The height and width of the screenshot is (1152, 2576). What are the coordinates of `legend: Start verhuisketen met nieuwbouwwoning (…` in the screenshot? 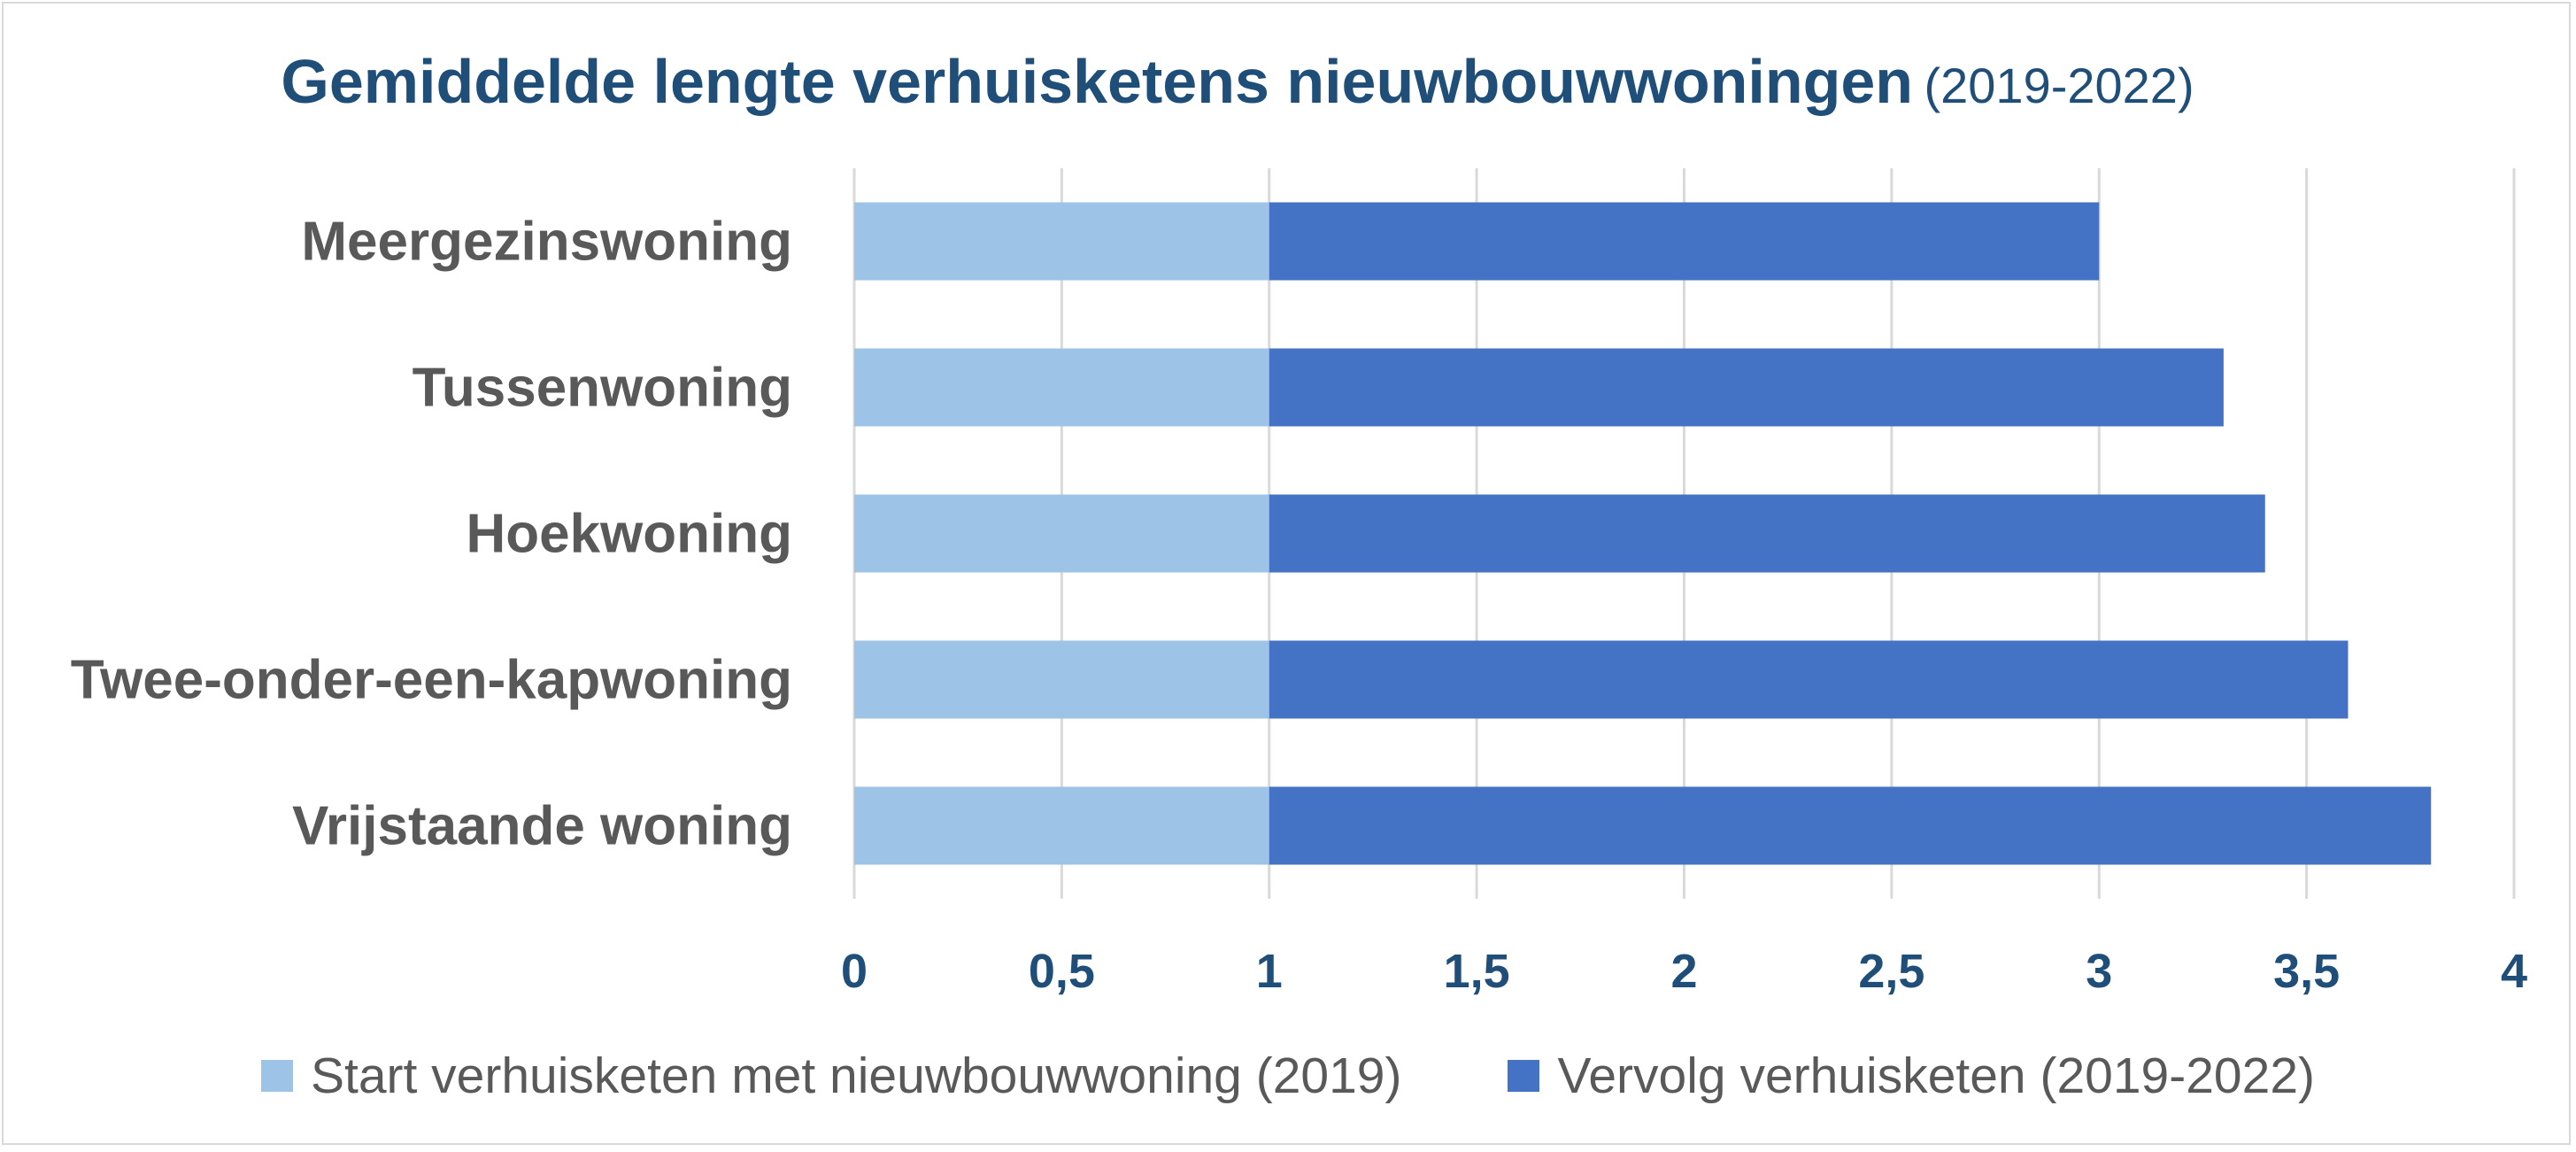 It's located at (1288, 1075).